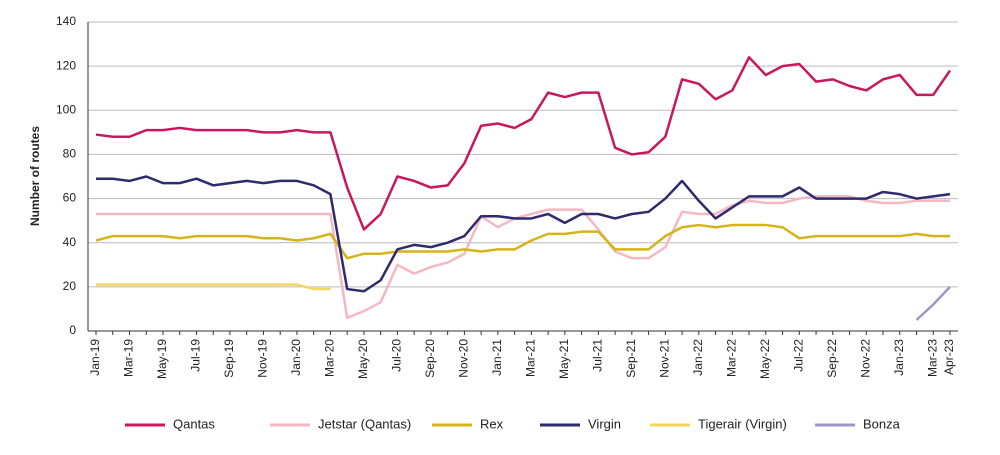  What do you see at coordinates (497, 357) in the screenshot?
I see `x-tick-label: Jan-21` at bounding box center [497, 357].